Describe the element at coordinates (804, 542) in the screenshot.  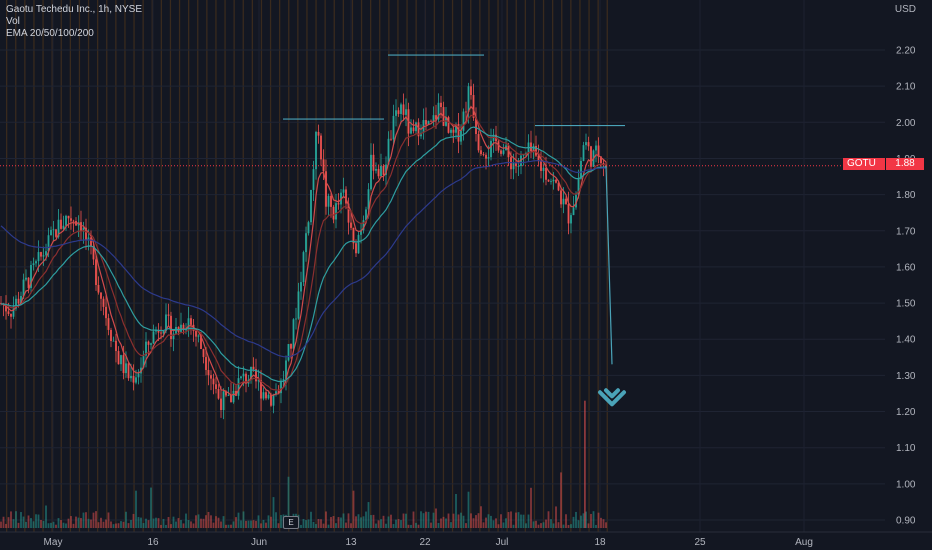
I see `time-tick-label: Aug` at that location.